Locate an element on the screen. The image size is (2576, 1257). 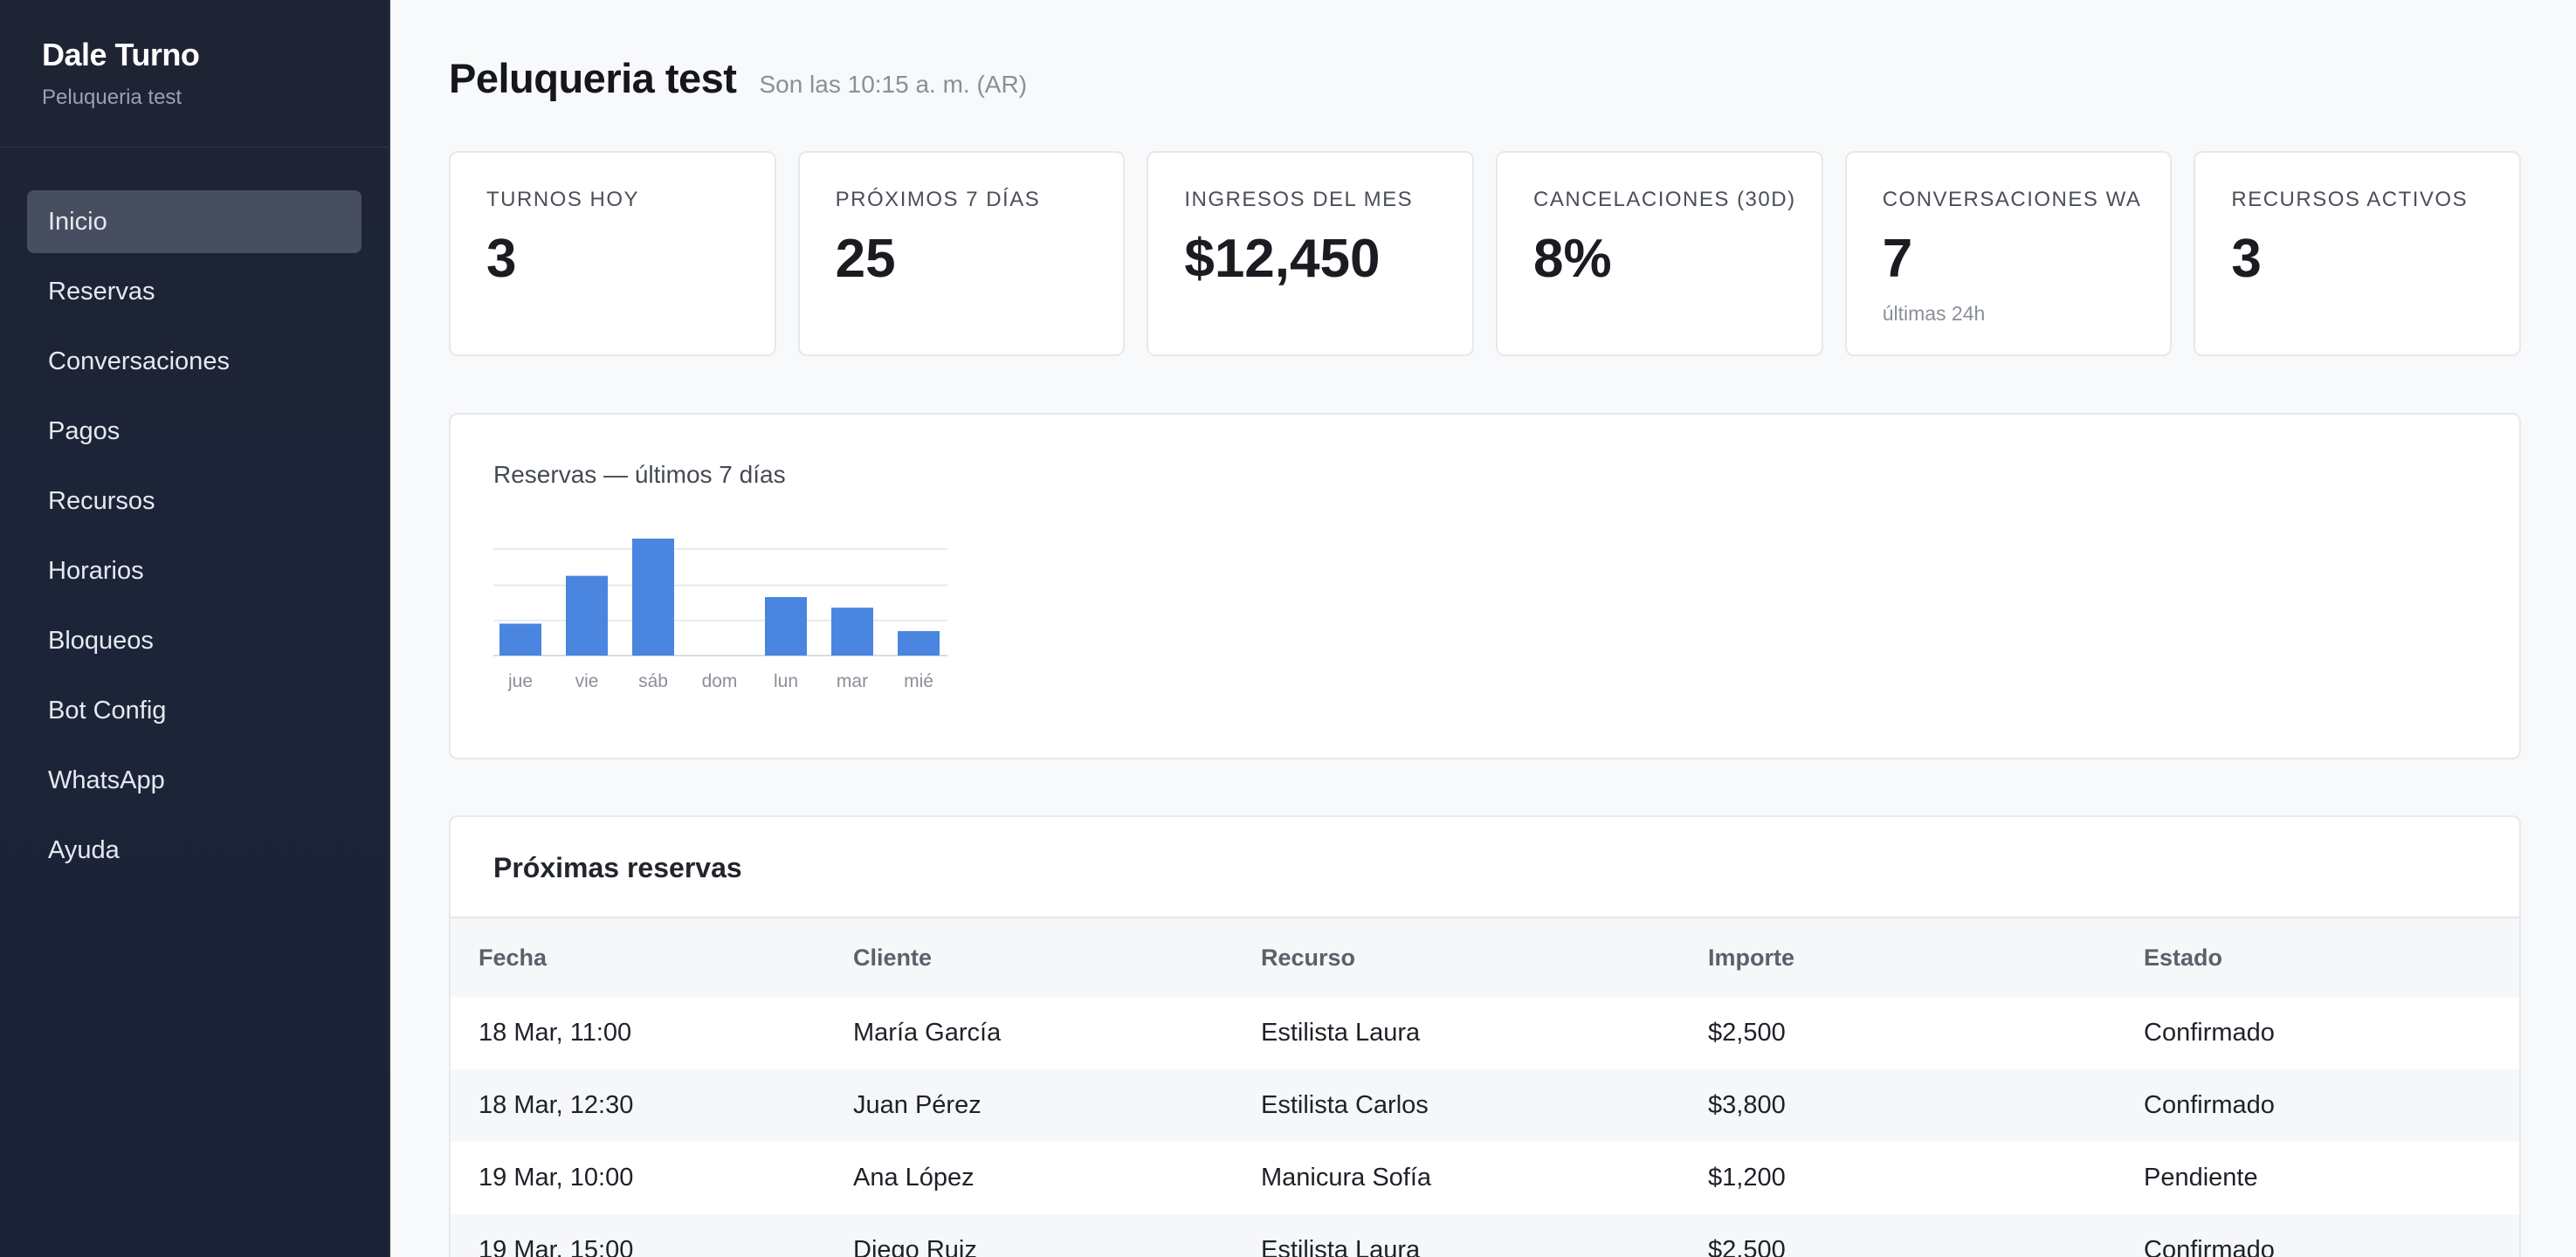
current-time: Son las 10:15 a. m. (AR) is located at coordinates (893, 85).